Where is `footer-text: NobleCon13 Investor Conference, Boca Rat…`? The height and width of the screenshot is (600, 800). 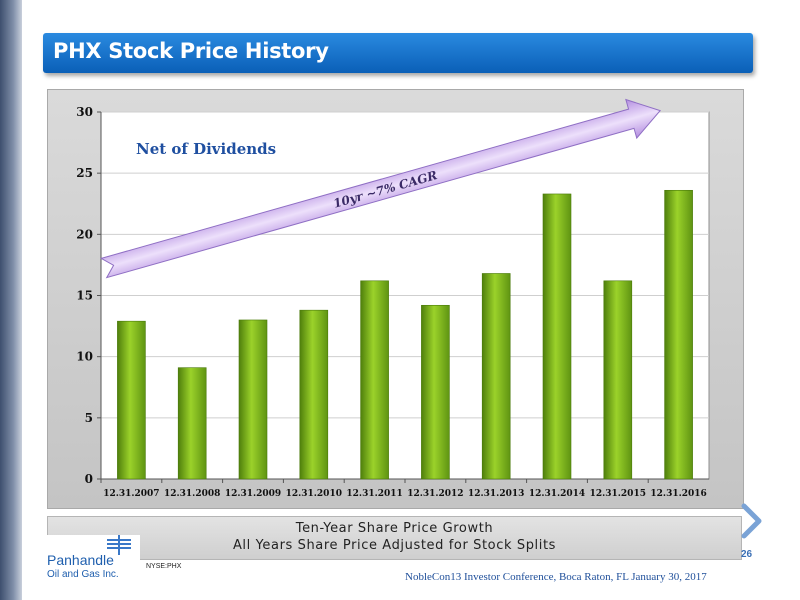 footer-text: NobleCon13 Investor Conference, Boca Rat… is located at coordinates (556, 577).